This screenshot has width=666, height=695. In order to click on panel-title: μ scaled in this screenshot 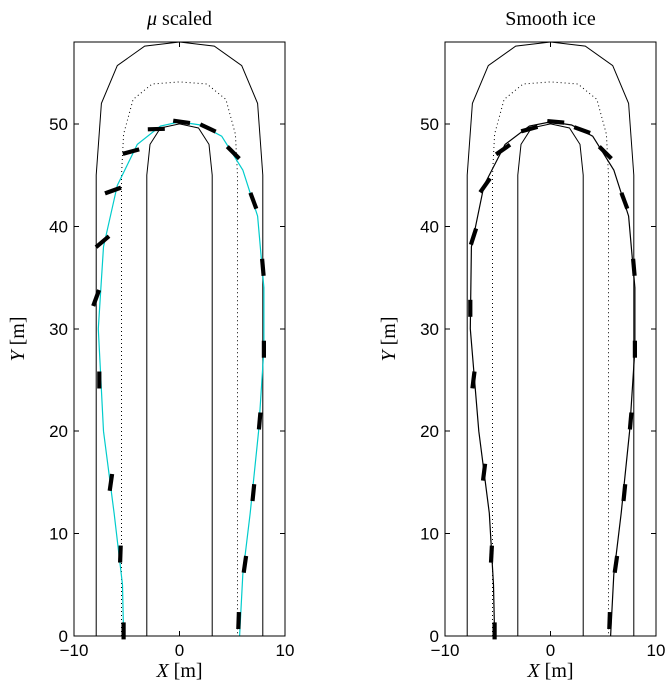, I will do `click(179, 19)`.